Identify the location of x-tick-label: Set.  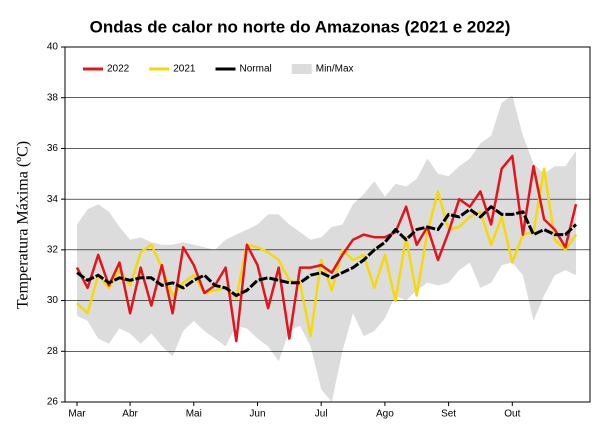
(448, 414).